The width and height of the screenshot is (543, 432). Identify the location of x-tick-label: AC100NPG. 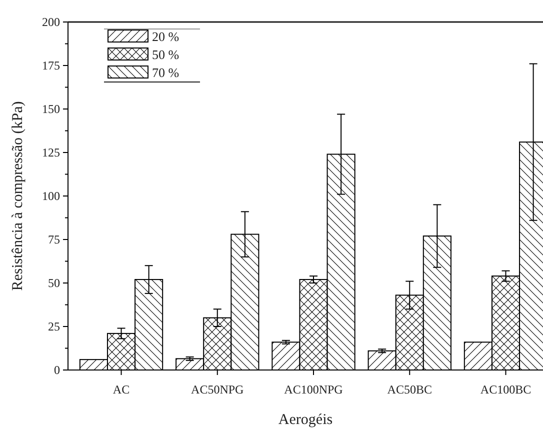
(314, 389).